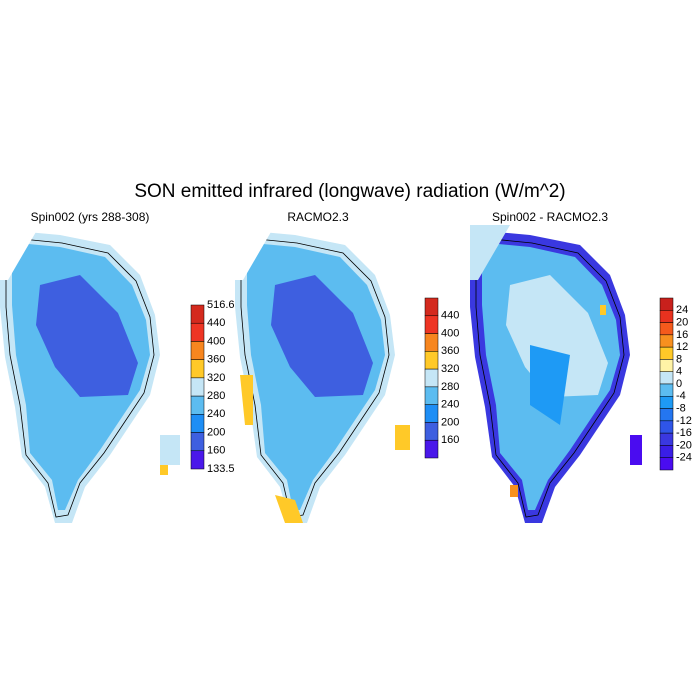 This screenshot has height=700, width=700. I want to click on colorbar-label: -12, so click(684, 421).